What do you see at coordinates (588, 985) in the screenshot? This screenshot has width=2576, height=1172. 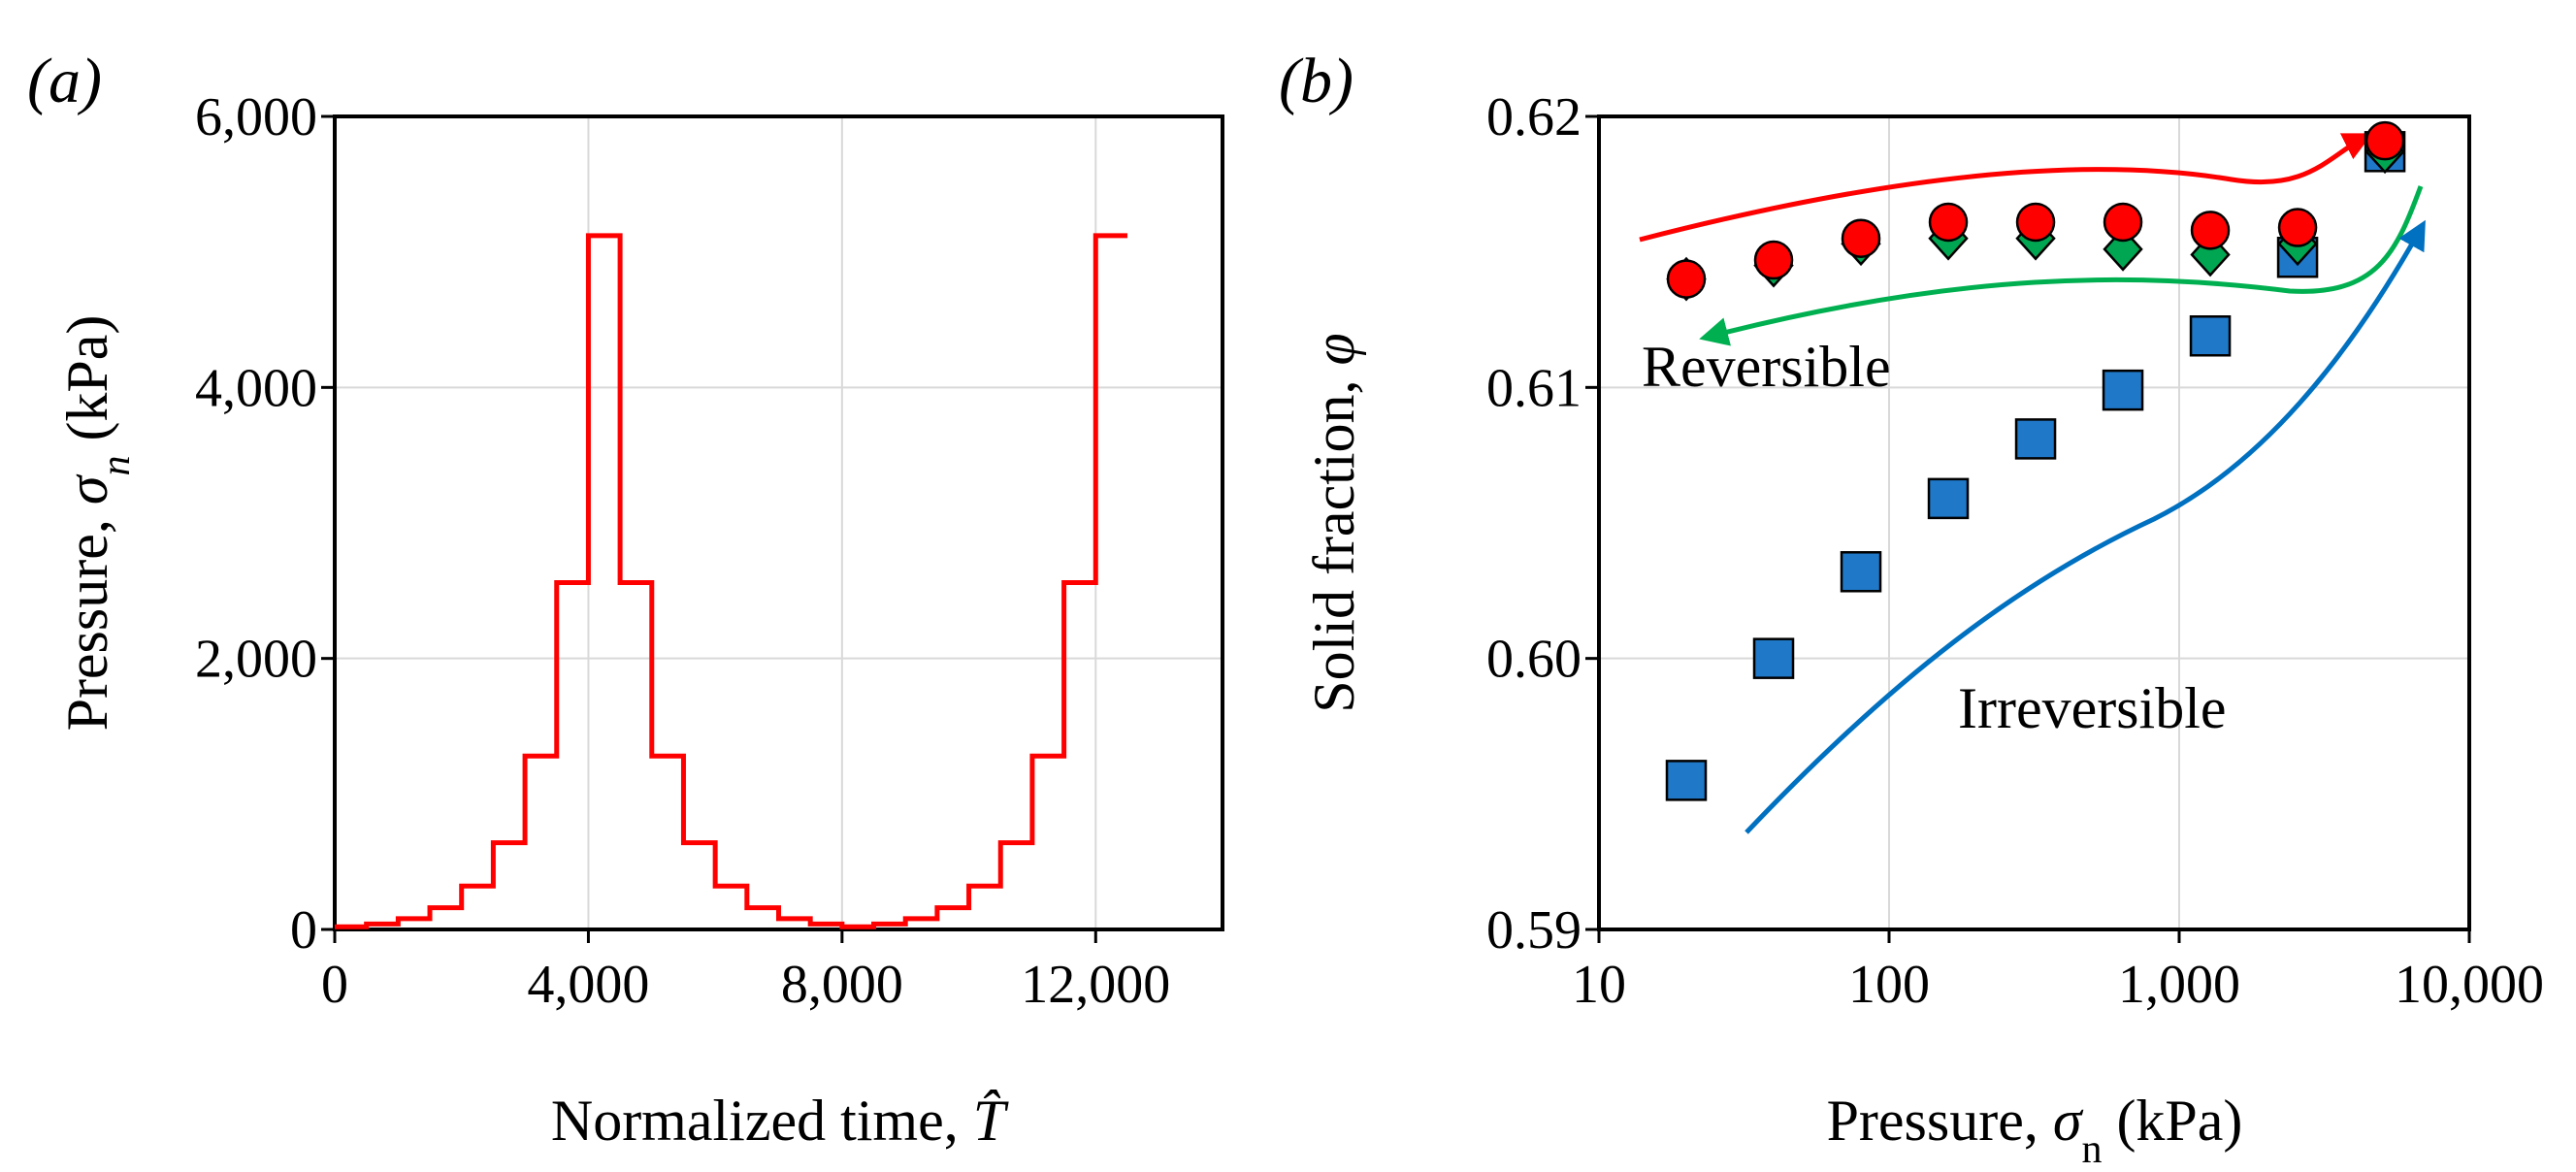 I see `panel-a-x-tick-label: 4,000` at bounding box center [588, 985].